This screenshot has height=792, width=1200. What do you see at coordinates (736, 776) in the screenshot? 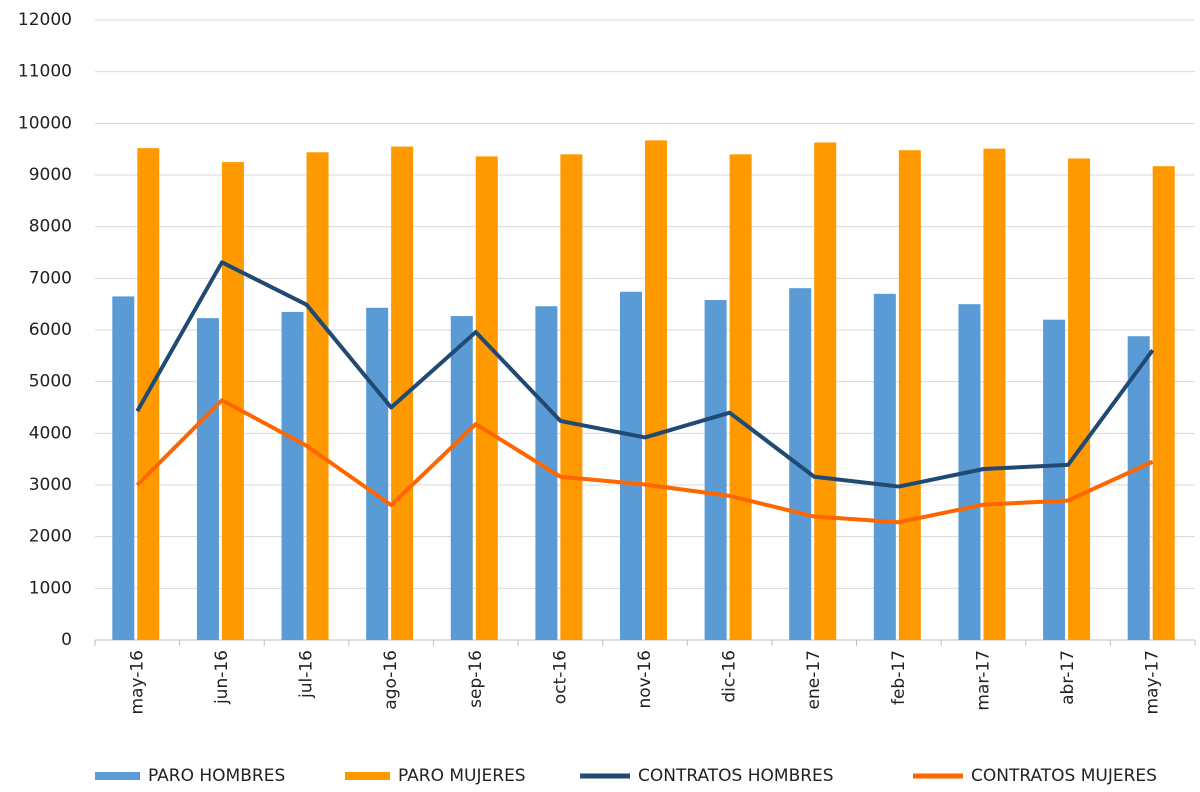
I see `legend-label: CONTRATOS HOMBRES` at bounding box center [736, 776].